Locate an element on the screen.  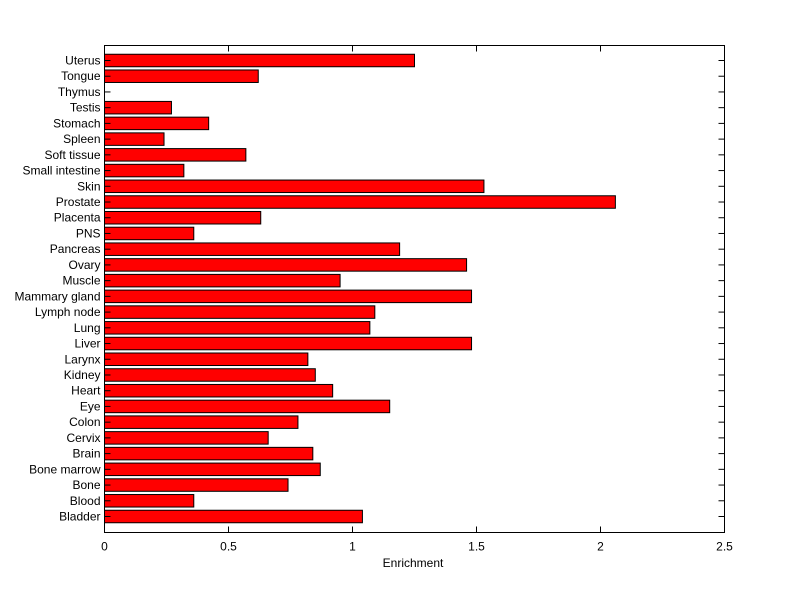
y-tick-label: PNS is located at coordinates (88, 233).